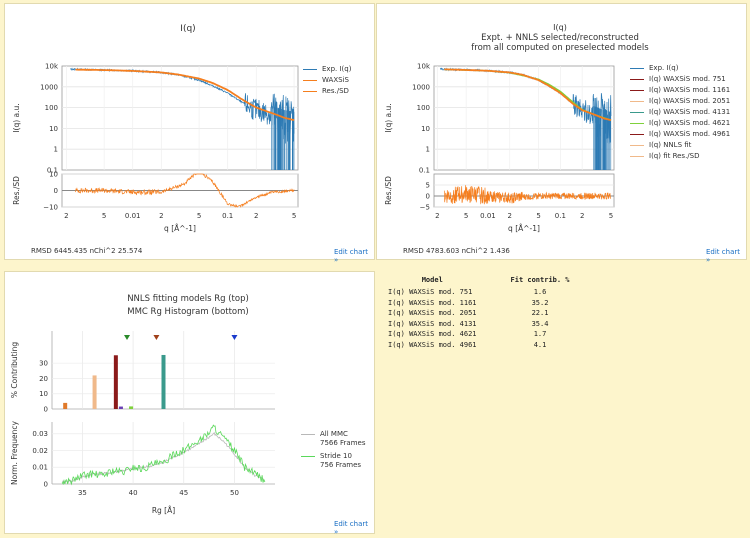 The height and width of the screenshot is (538, 750). Describe the element at coordinates (560, 48) in the screenshot. I see `chart-title: from all computed on preselected models` at that location.